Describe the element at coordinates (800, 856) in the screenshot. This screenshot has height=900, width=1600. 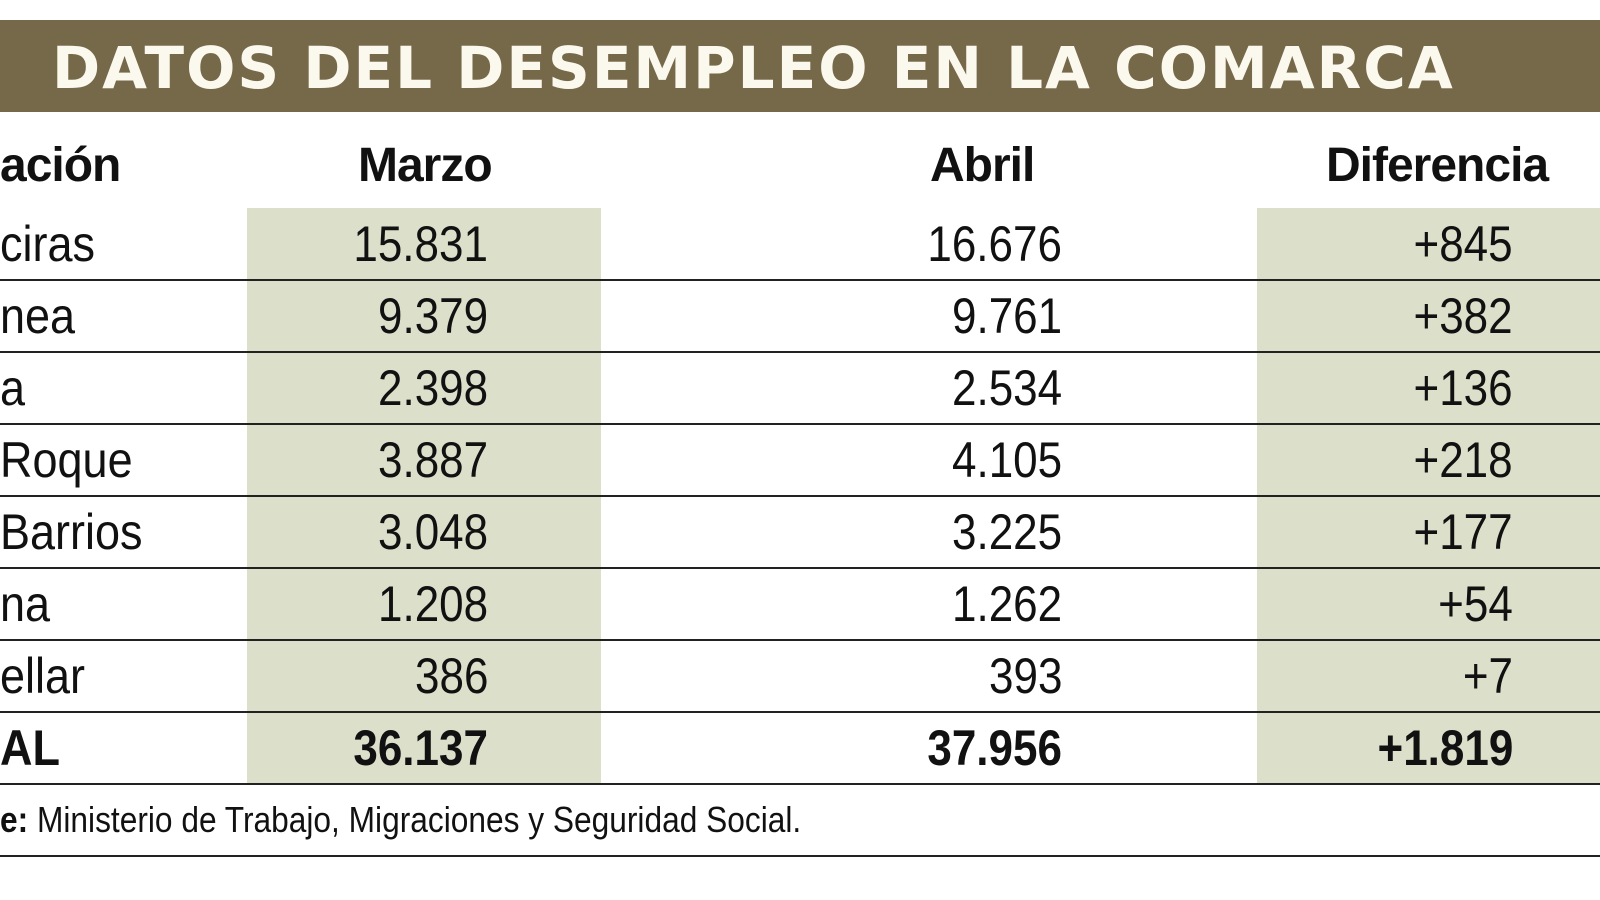
I see `bottom-divider` at that location.